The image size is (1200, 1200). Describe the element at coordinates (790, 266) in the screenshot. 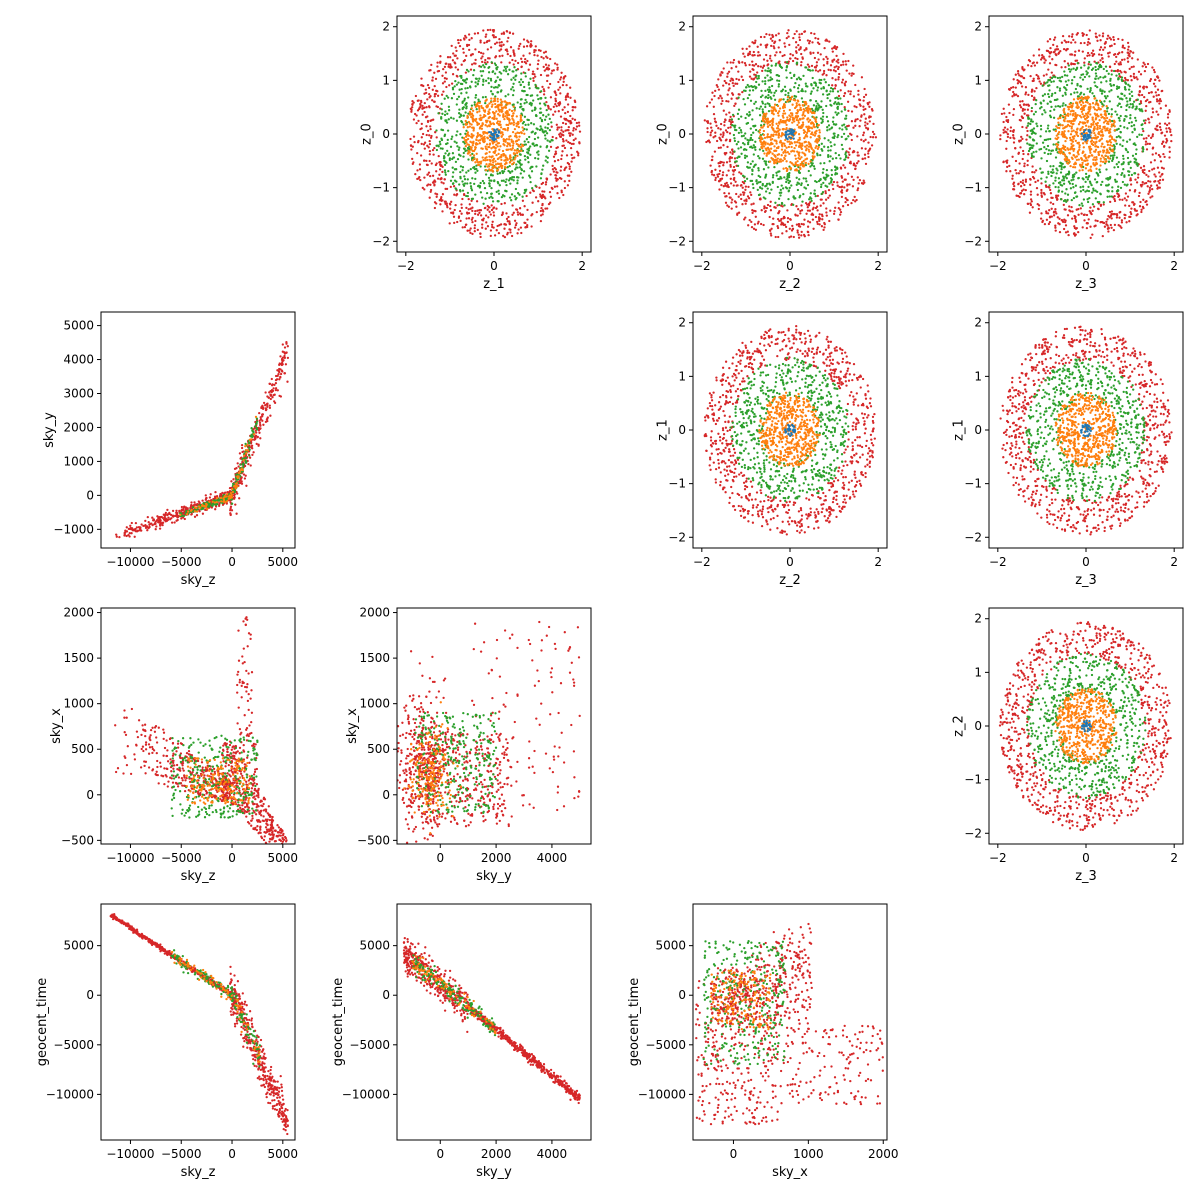

I see `x-tick-label: 0` at that location.